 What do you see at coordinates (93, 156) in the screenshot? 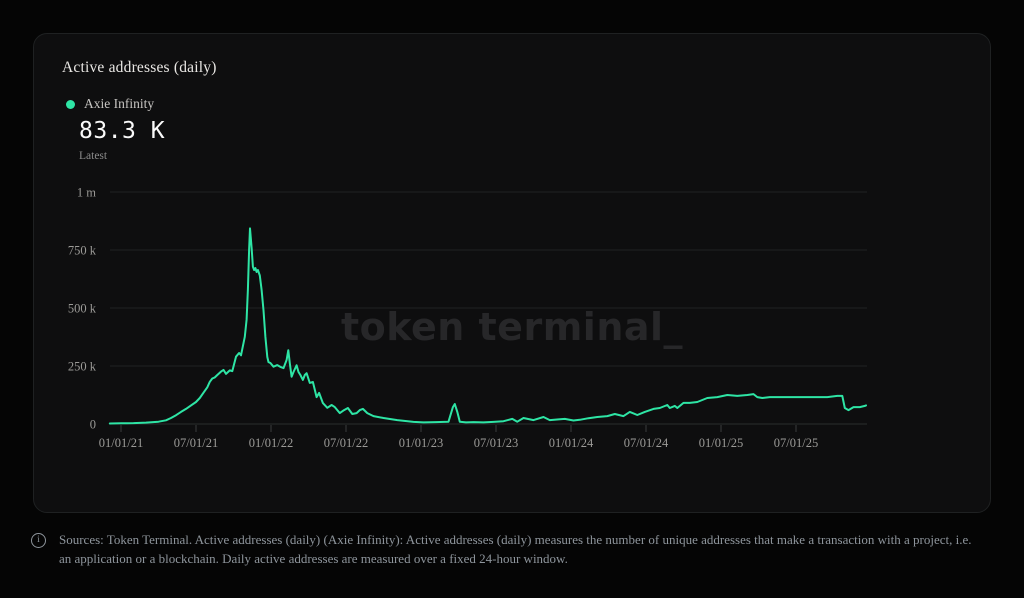
I see `latest-value-caption: Latest` at bounding box center [93, 156].